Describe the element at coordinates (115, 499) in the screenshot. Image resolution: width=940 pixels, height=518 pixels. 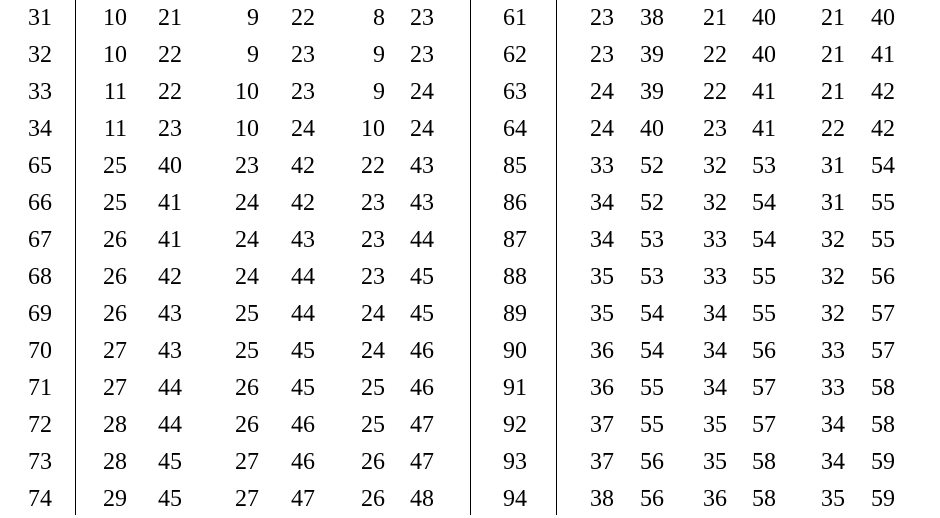
I see `table-cell: 29` at that location.